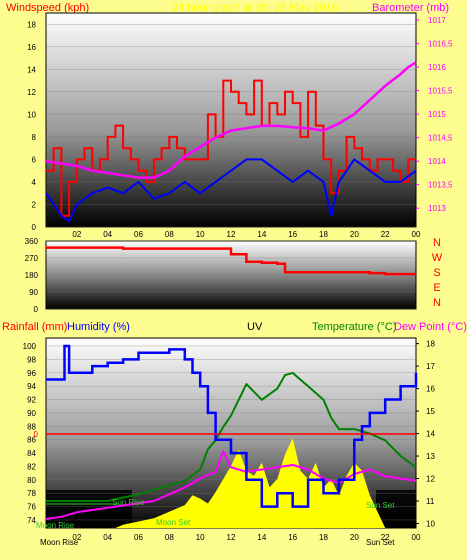 The height and width of the screenshot is (560, 467). Describe the element at coordinates (34, 327) in the screenshot. I see `rainfall-axis-title: Rainfall (mm)` at that location.